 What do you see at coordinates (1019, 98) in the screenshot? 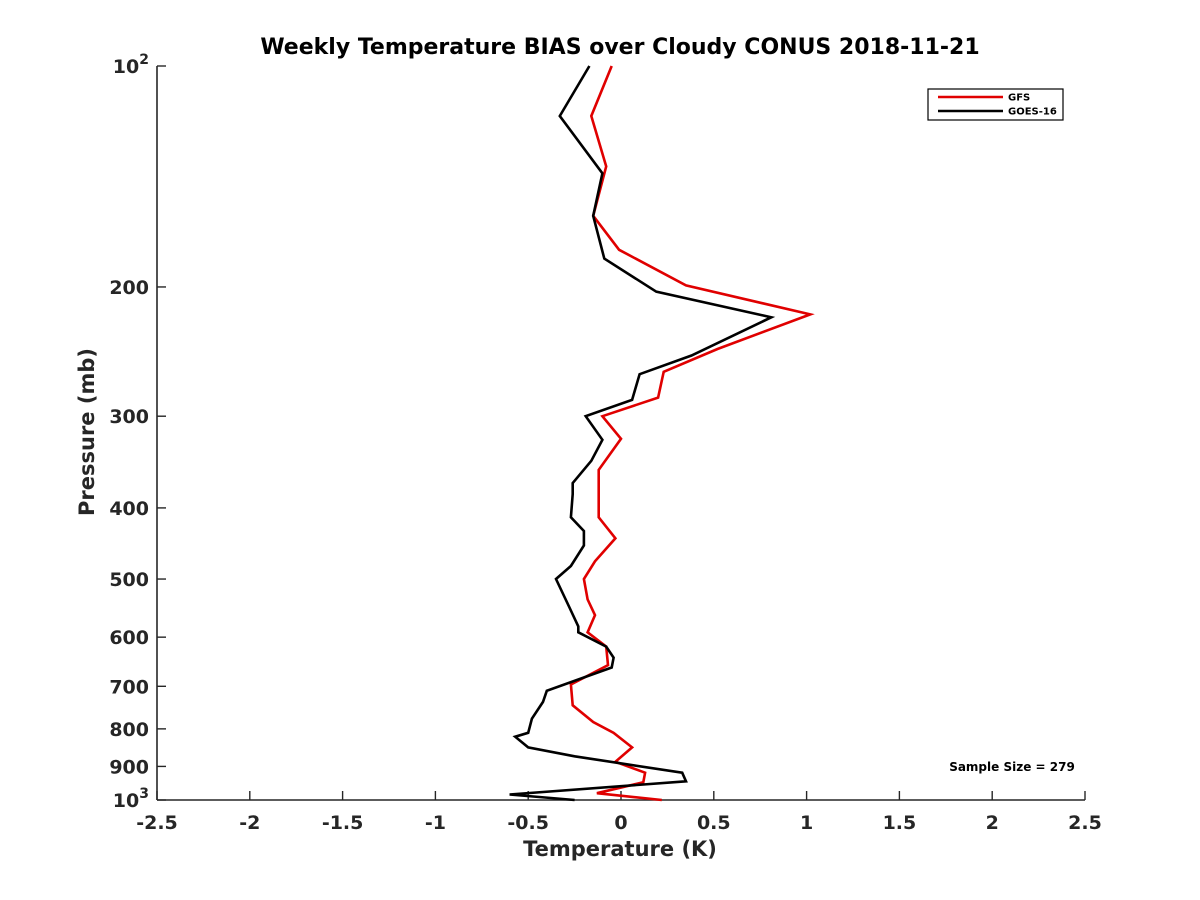
I see `legend-label-gfs: GFS` at bounding box center [1019, 98].